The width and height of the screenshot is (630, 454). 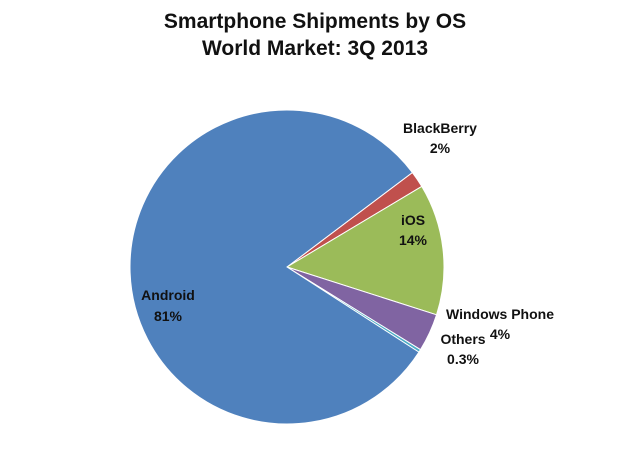 I want to click on slice-label-android: Android, so click(x=168, y=295).